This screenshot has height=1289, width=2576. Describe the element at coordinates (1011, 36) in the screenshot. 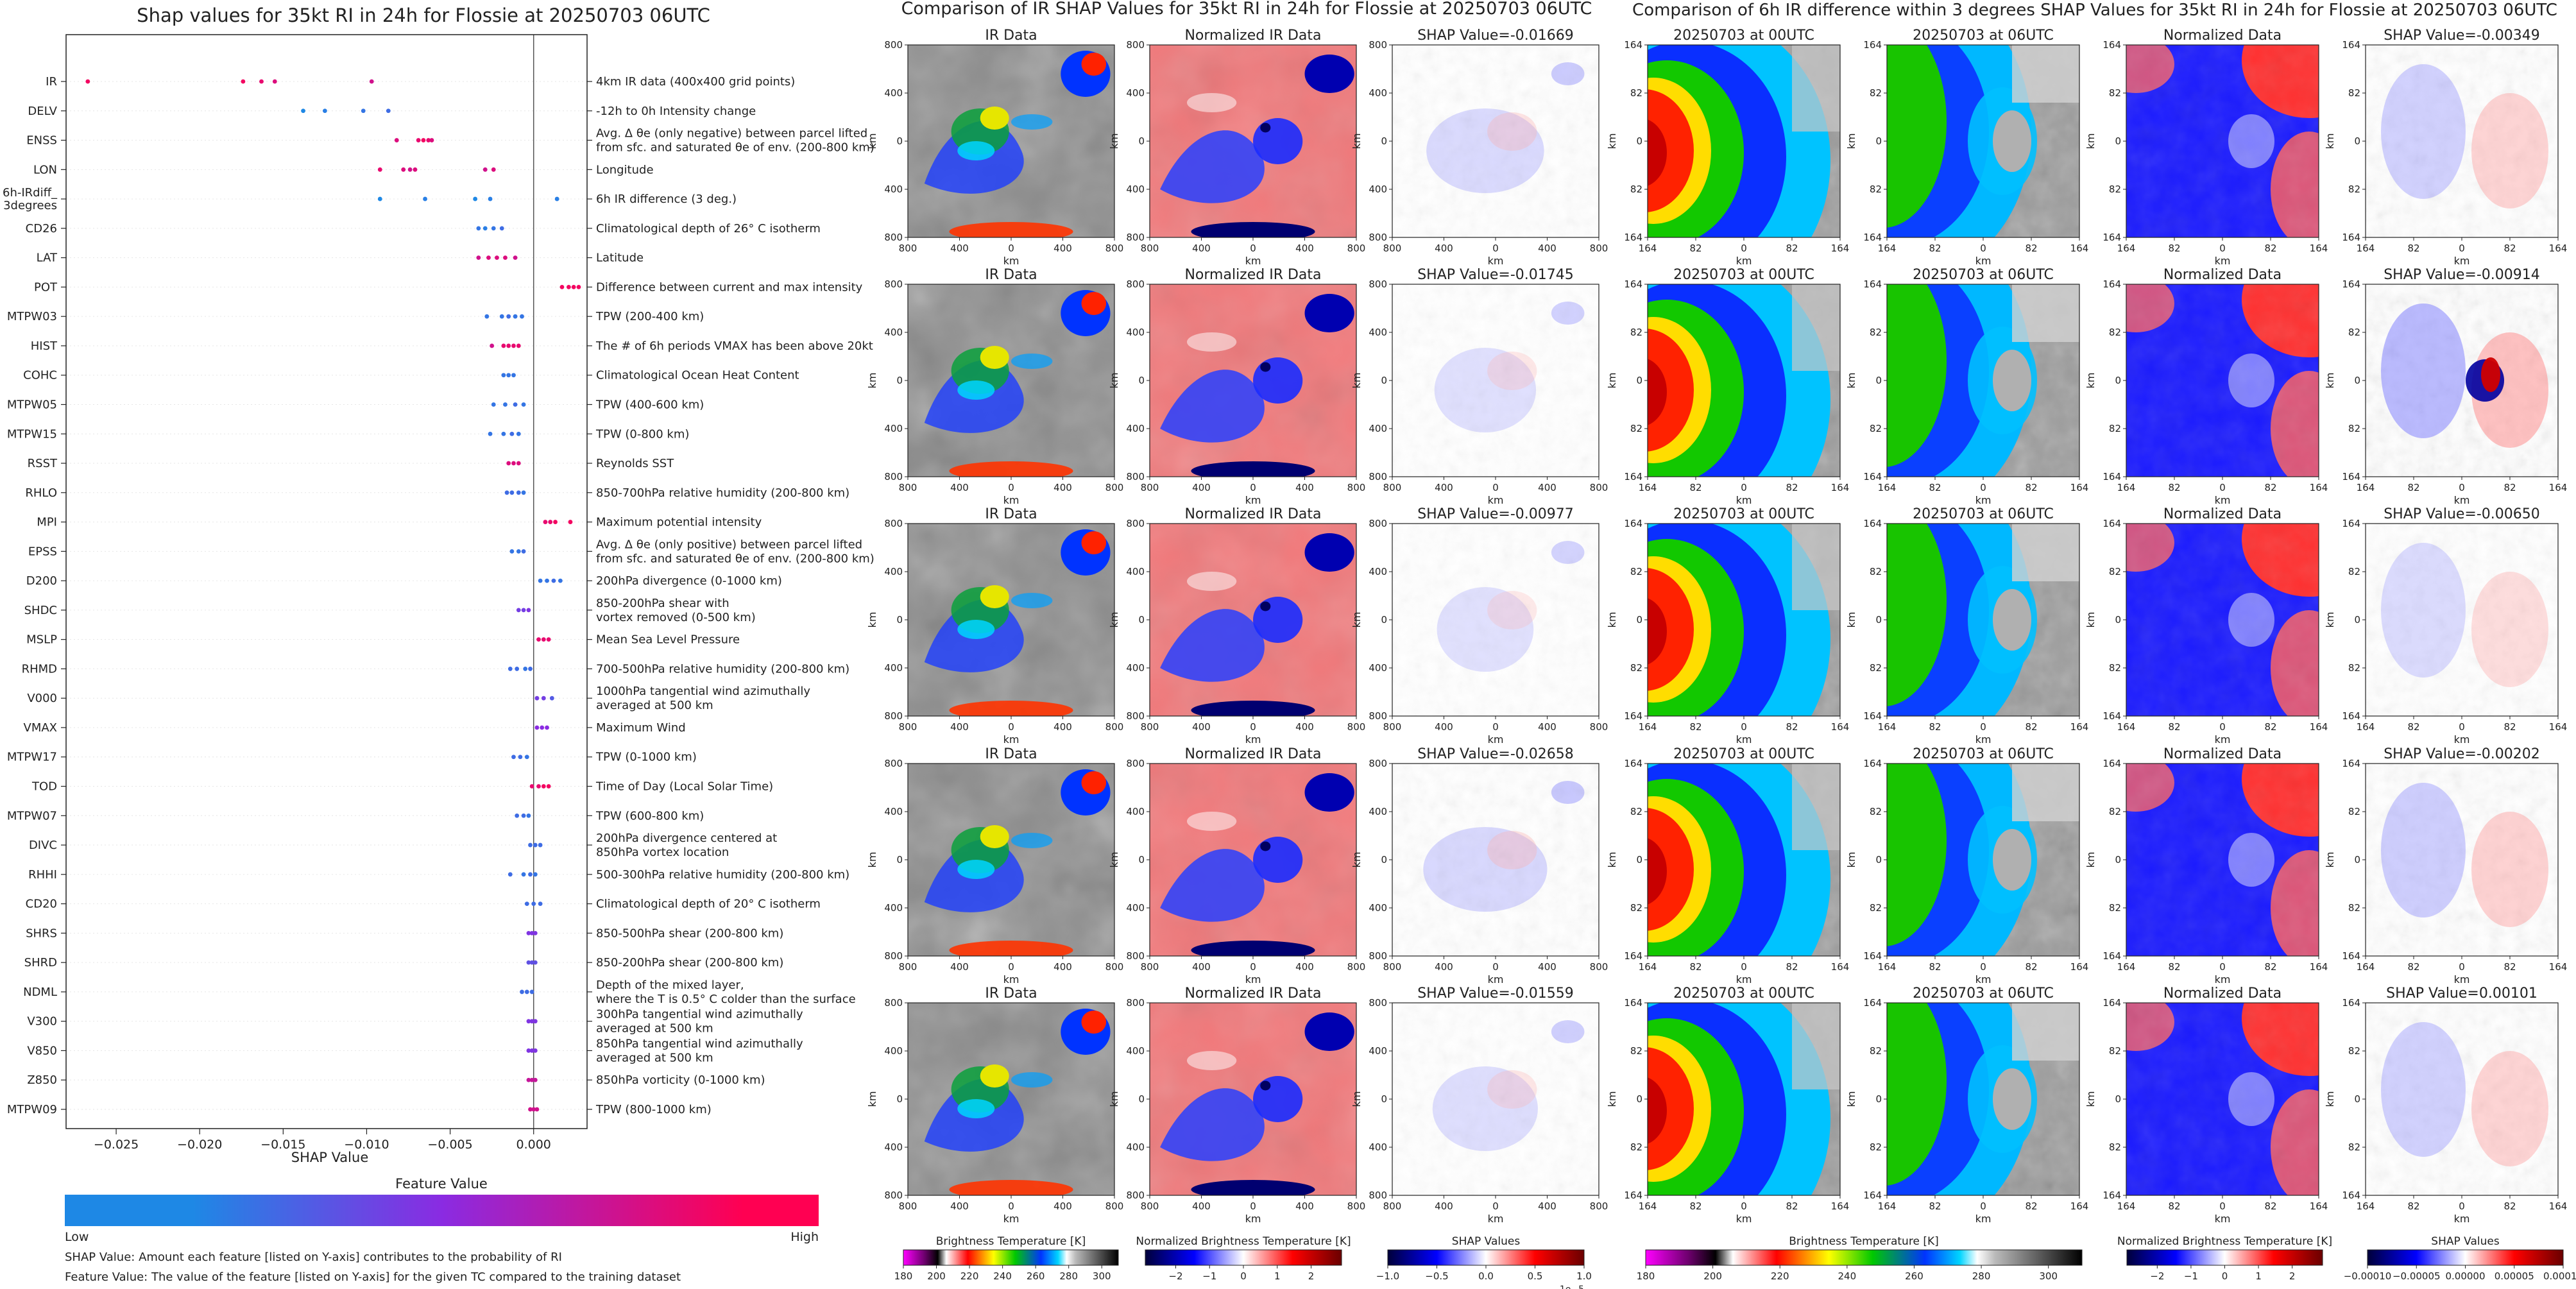

I see `panel-title: IR Data` at that location.